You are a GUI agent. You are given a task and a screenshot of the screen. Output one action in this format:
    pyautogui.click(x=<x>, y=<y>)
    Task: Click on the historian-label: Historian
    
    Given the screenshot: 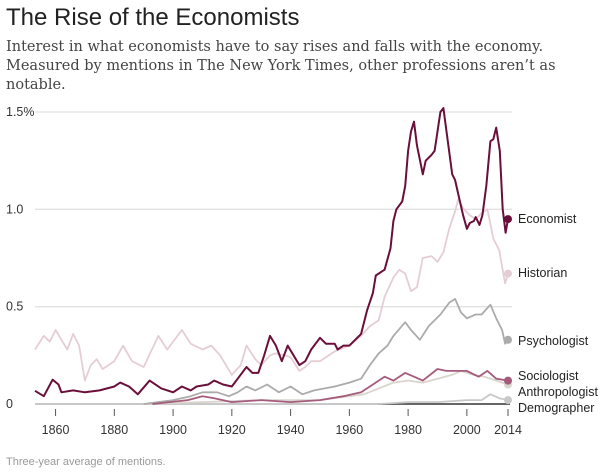 What is the action you would take?
    pyautogui.click(x=542, y=273)
    